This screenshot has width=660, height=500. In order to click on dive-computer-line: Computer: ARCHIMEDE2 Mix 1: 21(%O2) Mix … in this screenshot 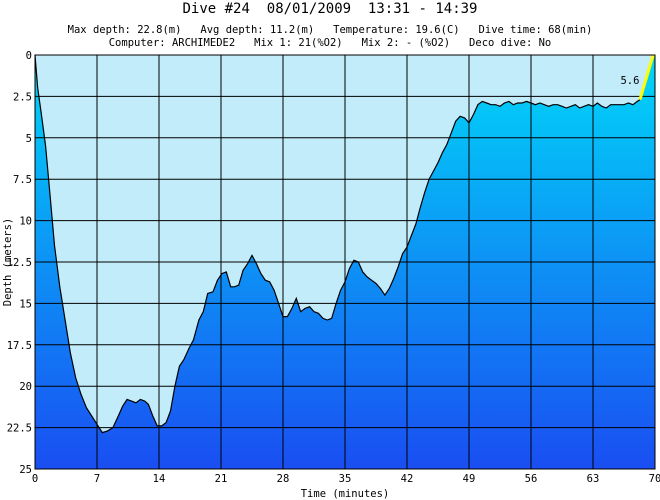, I will do `click(330, 43)`.